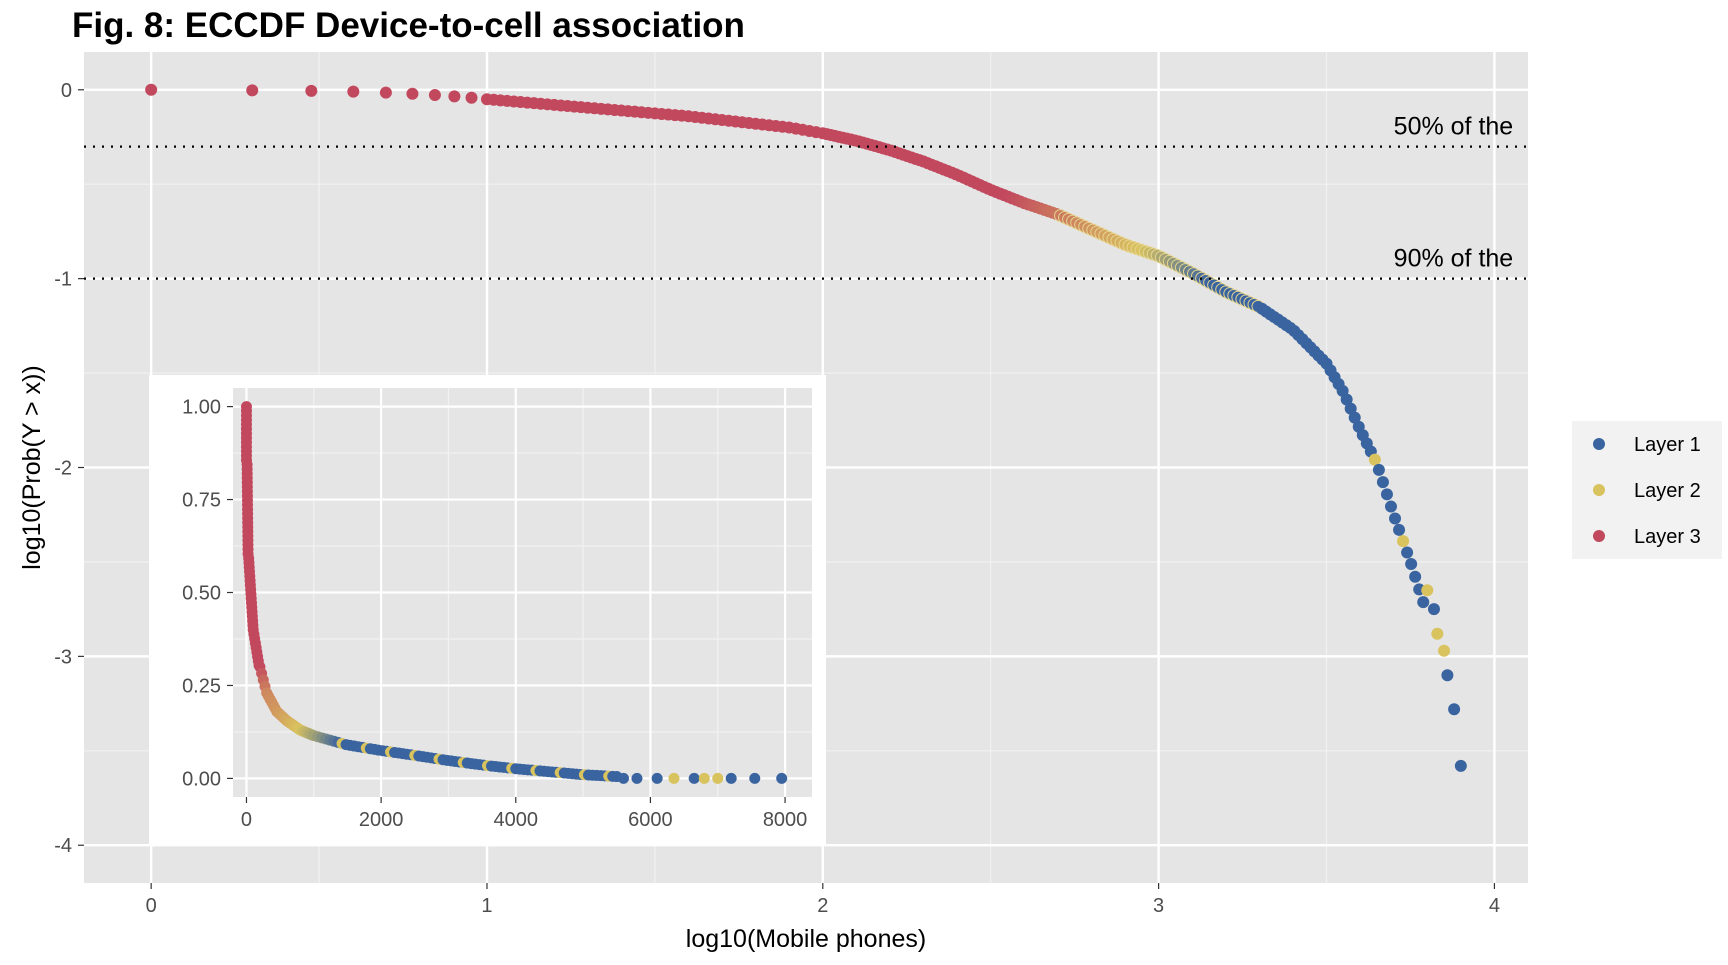  What do you see at coordinates (516, 820) in the screenshot?
I see `inset-x-tick-label: 4000` at bounding box center [516, 820].